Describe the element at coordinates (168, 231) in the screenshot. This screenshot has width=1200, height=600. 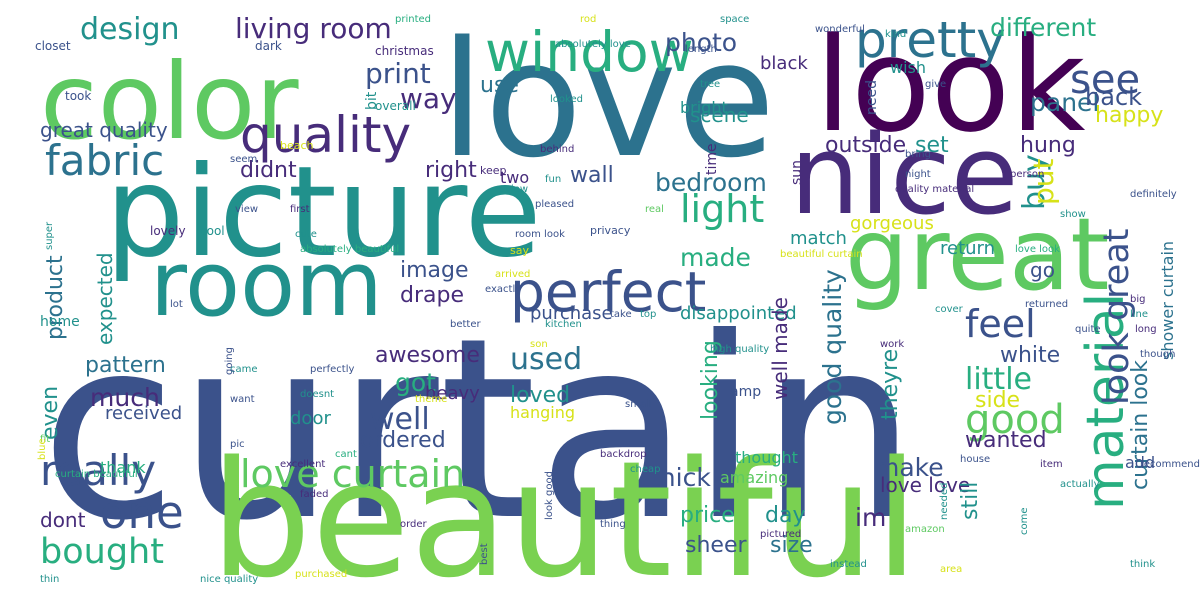
I see `cloud-word: lovely` at that location.